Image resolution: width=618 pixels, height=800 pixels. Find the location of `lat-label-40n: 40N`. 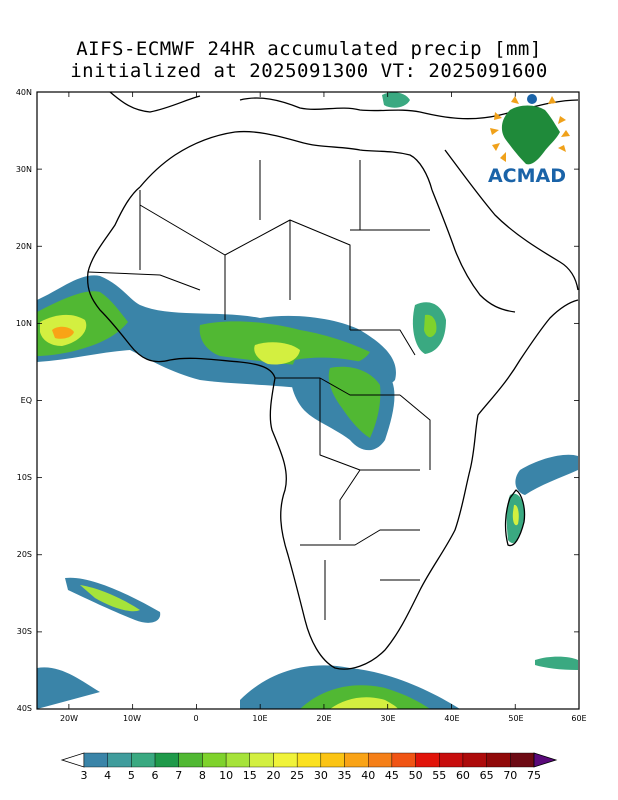

lat-label-40n: 40N is located at coordinates (24, 92).